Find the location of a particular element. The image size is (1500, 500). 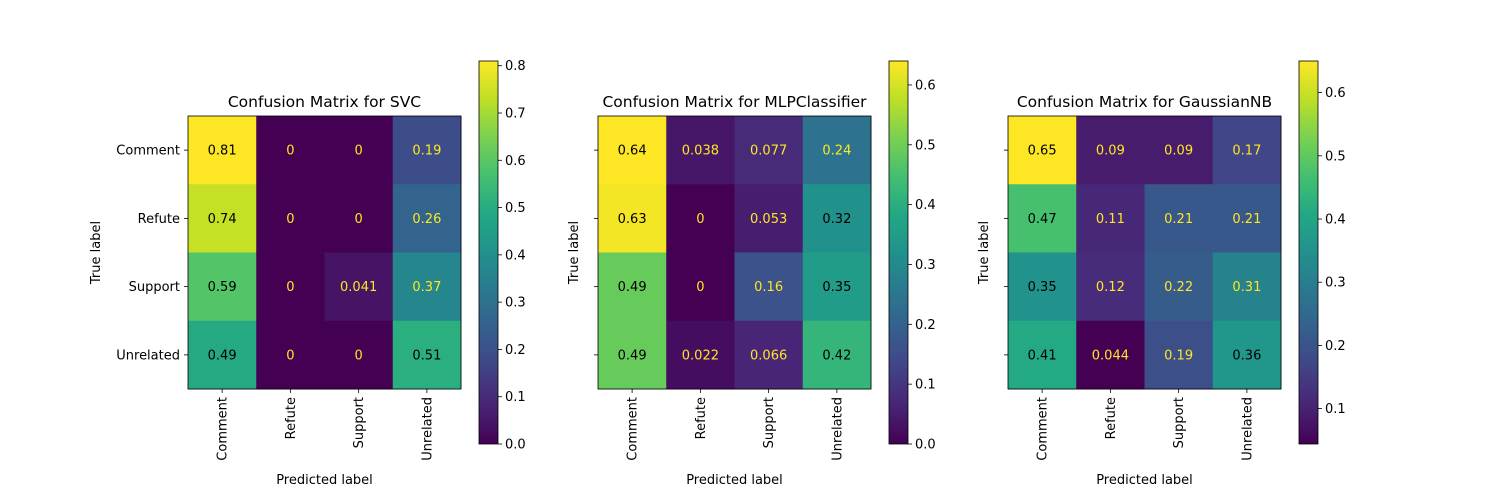

cell-value-label: 0.42 is located at coordinates (836, 355).